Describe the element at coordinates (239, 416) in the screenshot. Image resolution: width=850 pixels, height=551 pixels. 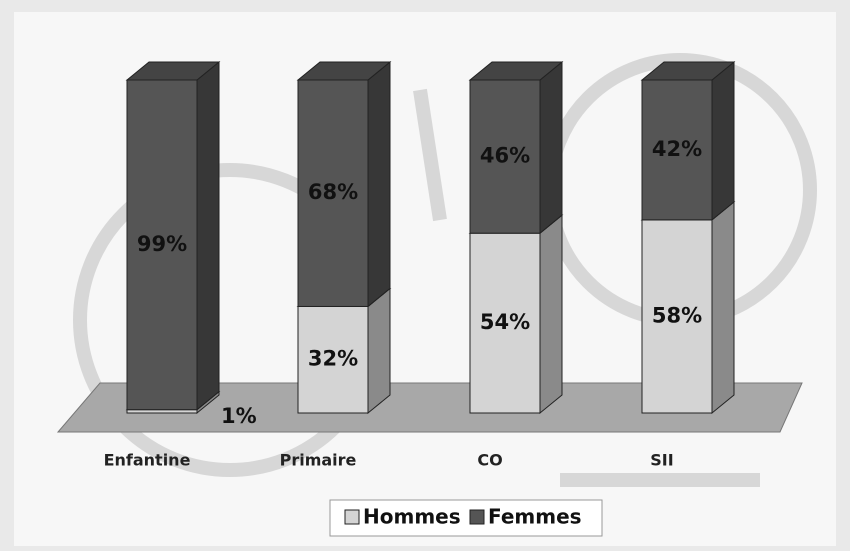
I see `value-label: 1%` at that location.